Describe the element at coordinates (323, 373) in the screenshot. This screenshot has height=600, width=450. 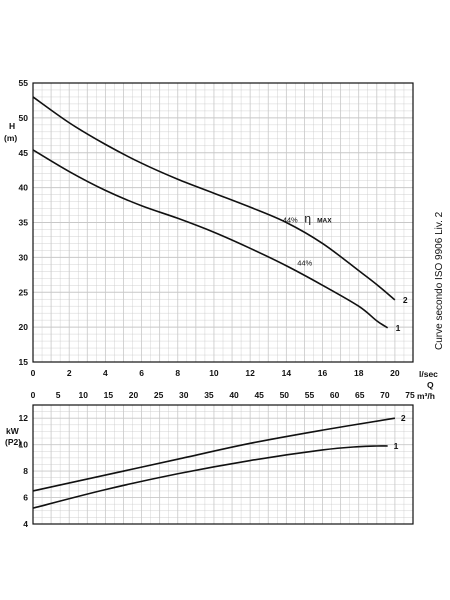
I see `lsec-x-tick-label: 16` at that location.